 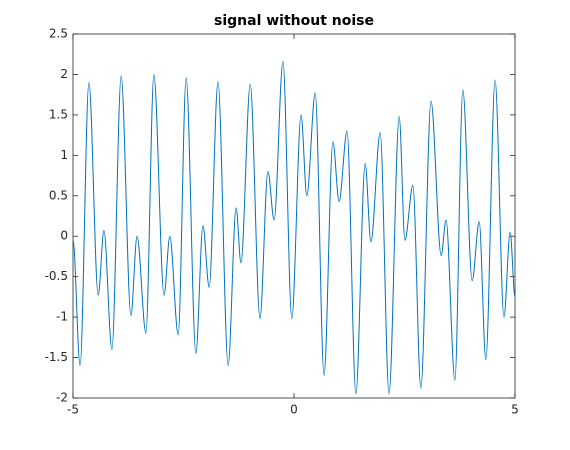 I want to click on y-tick-label: 1.5, so click(x=58, y=114).